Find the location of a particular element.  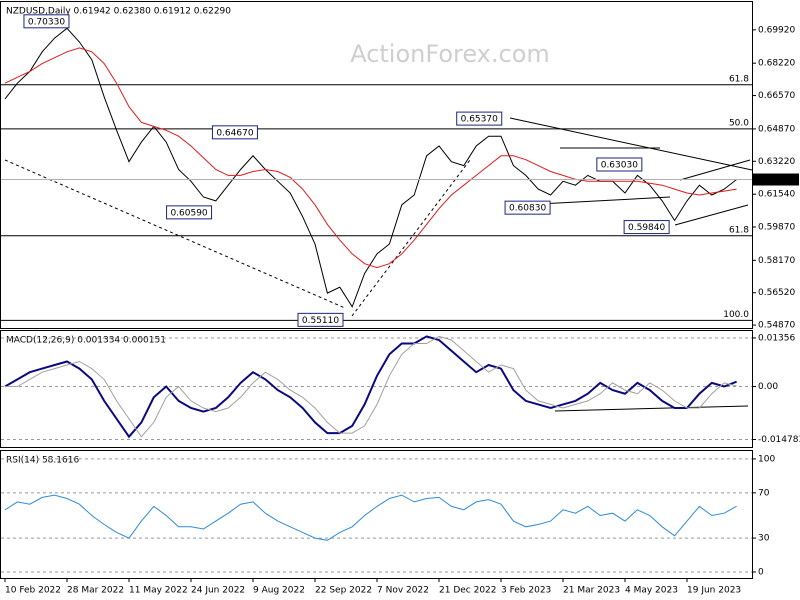

x-tick-label: 7 Nov 2022 is located at coordinates (403, 591).